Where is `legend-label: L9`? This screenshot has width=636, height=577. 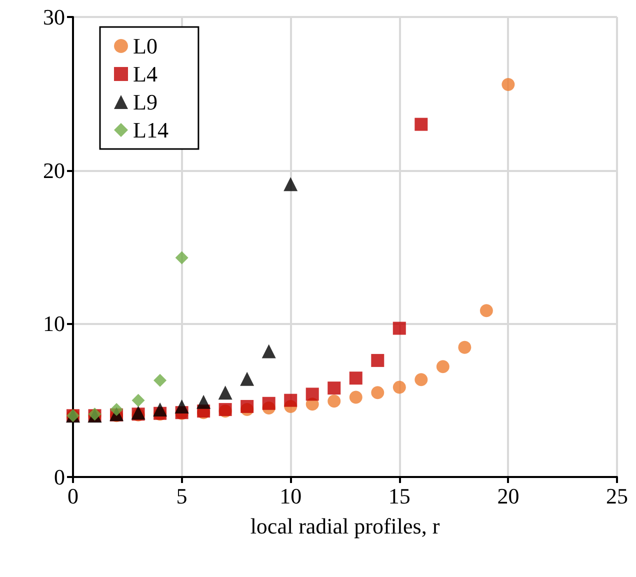 legend-label: L9 is located at coordinates (145, 102).